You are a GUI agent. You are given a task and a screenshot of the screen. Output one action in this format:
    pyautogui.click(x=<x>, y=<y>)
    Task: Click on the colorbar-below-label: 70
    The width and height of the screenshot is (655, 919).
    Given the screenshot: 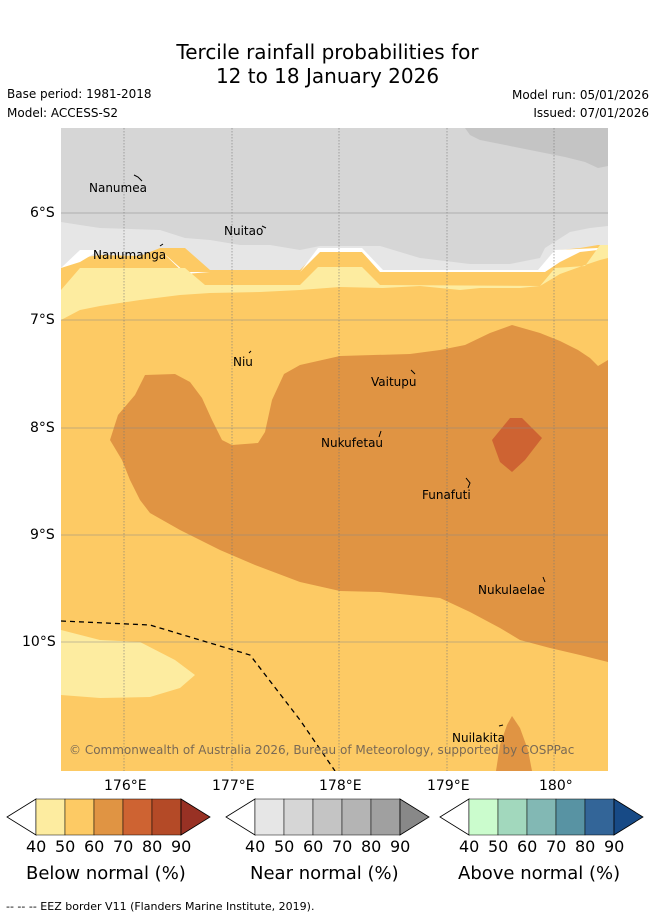 What is the action you would take?
    pyautogui.click(x=123, y=846)
    